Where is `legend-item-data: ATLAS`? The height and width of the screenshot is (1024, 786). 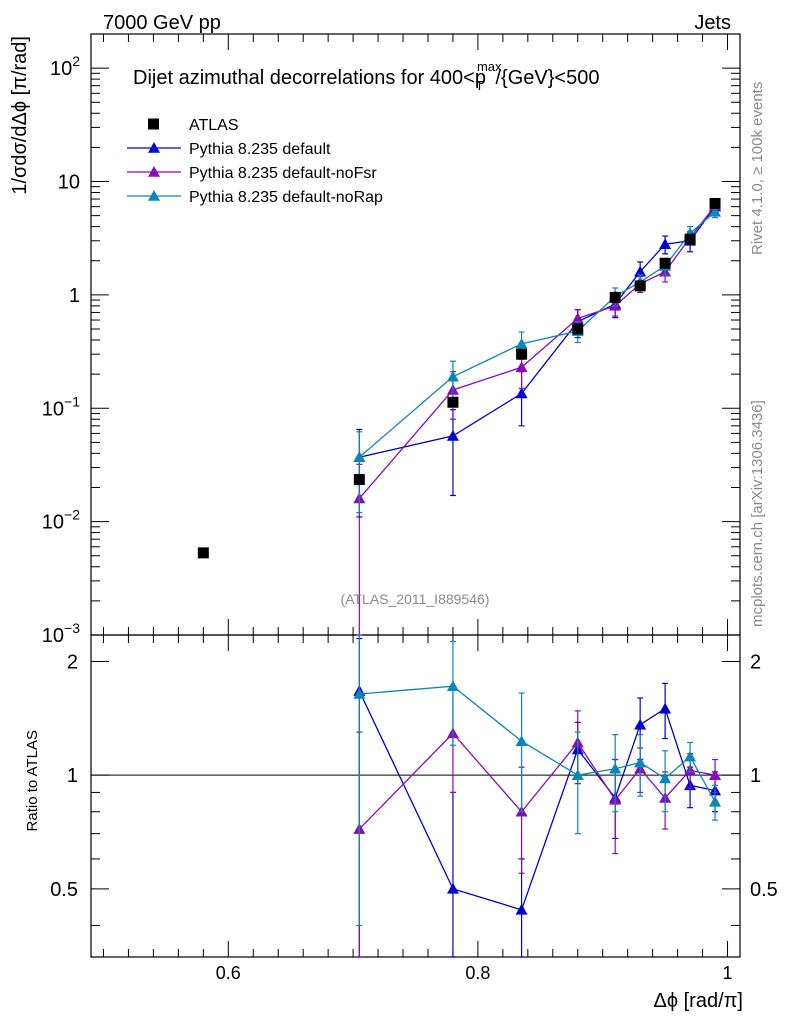 legend-item-data: ATLAS is located at coordinates (193, 125).